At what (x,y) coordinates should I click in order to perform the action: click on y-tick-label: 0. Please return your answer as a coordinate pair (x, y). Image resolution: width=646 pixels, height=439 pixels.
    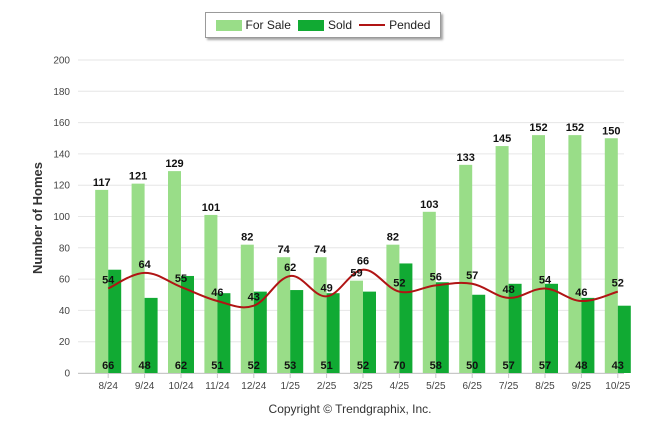
    Looking at the image, I should click on (67, 374).